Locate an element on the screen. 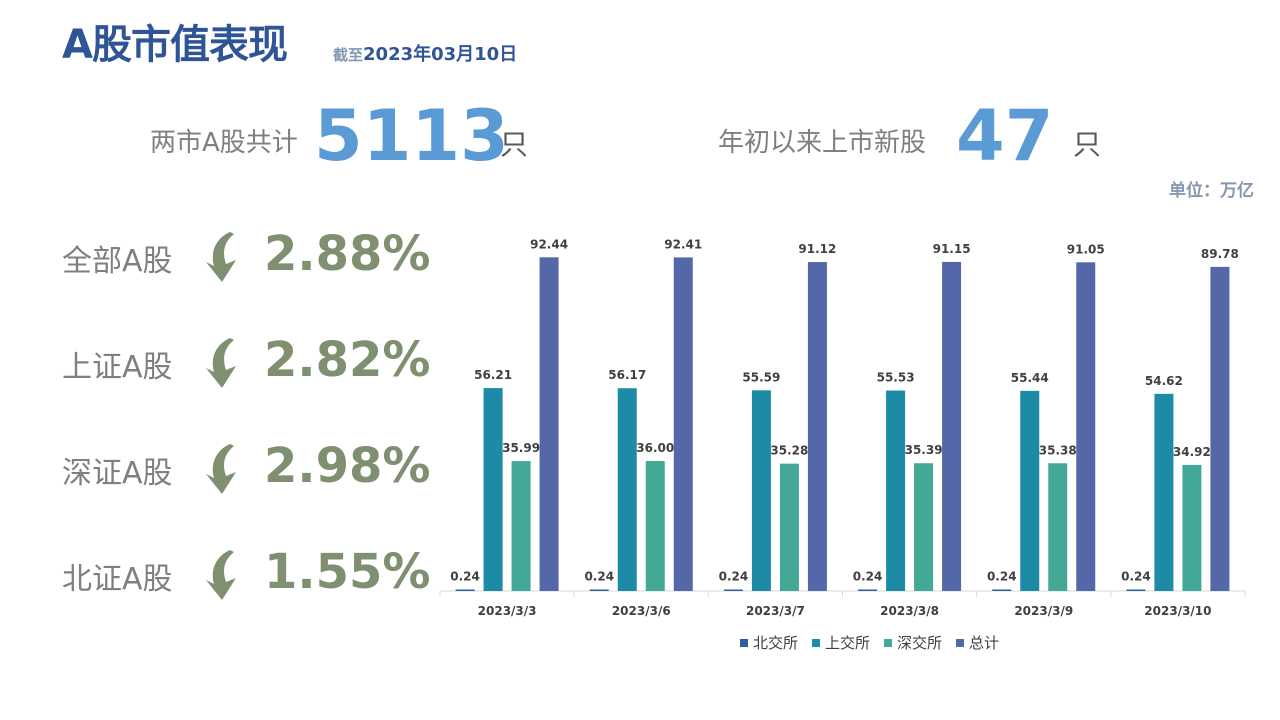  as-of-prefix: 截至 is located at coordinates (348, 55).